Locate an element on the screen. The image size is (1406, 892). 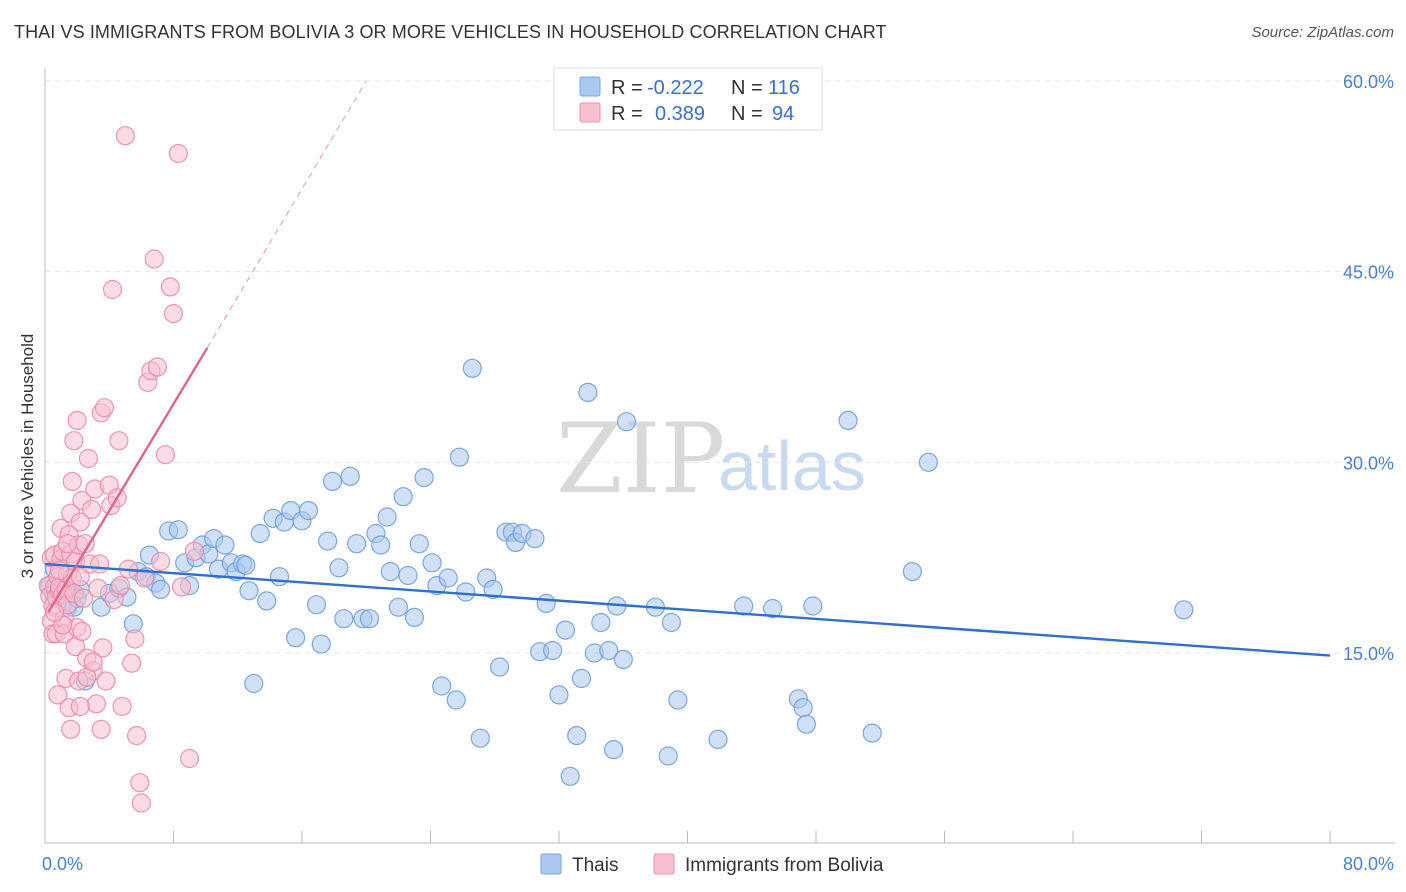
watermark-zip: ZIP is located at coordinates (640, 459).